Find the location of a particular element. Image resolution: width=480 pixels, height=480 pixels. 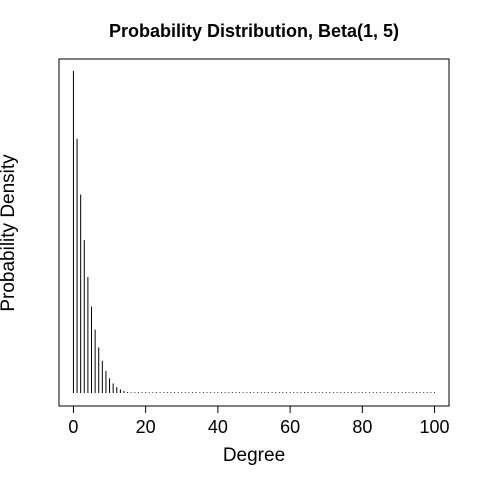

y-axis-label: Probability Density is located at coordinates (9, 233).